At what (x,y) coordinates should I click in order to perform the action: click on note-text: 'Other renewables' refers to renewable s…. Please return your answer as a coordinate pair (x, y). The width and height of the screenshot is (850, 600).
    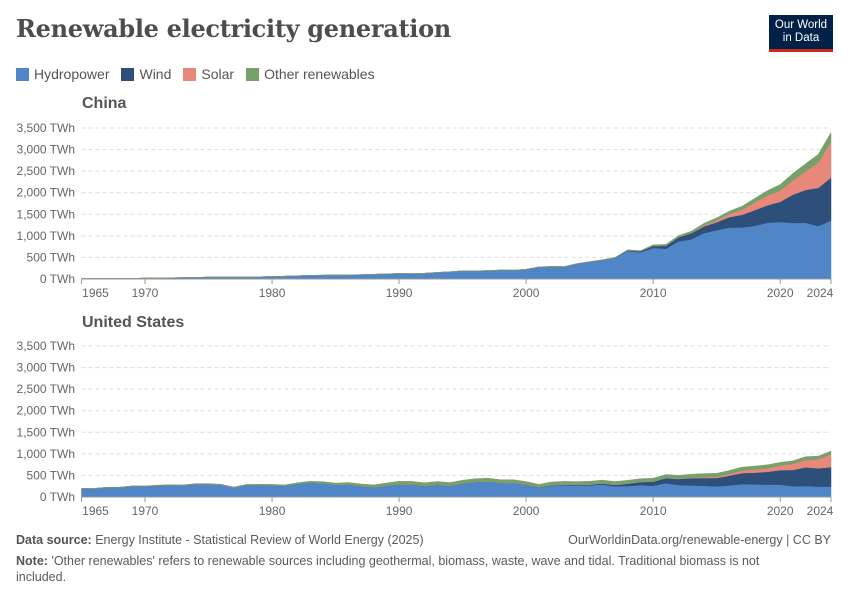
    Looking at the image, I should click on (388, 569).